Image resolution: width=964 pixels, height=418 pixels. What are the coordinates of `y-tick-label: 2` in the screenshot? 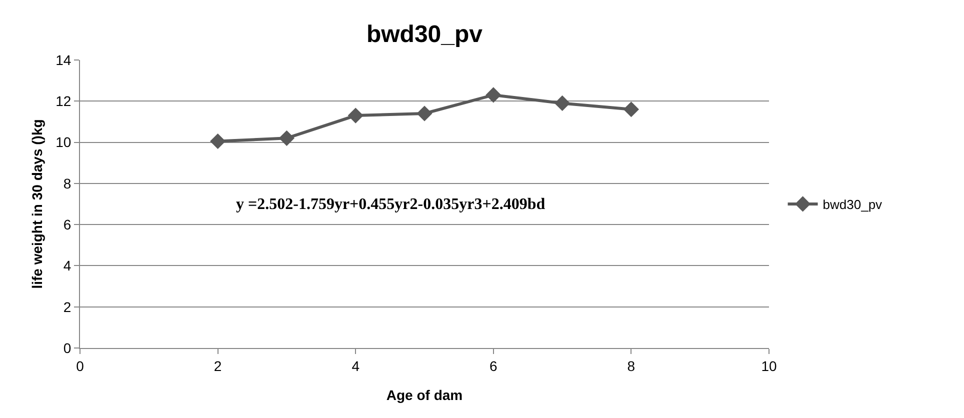 It's located at (67, 306).